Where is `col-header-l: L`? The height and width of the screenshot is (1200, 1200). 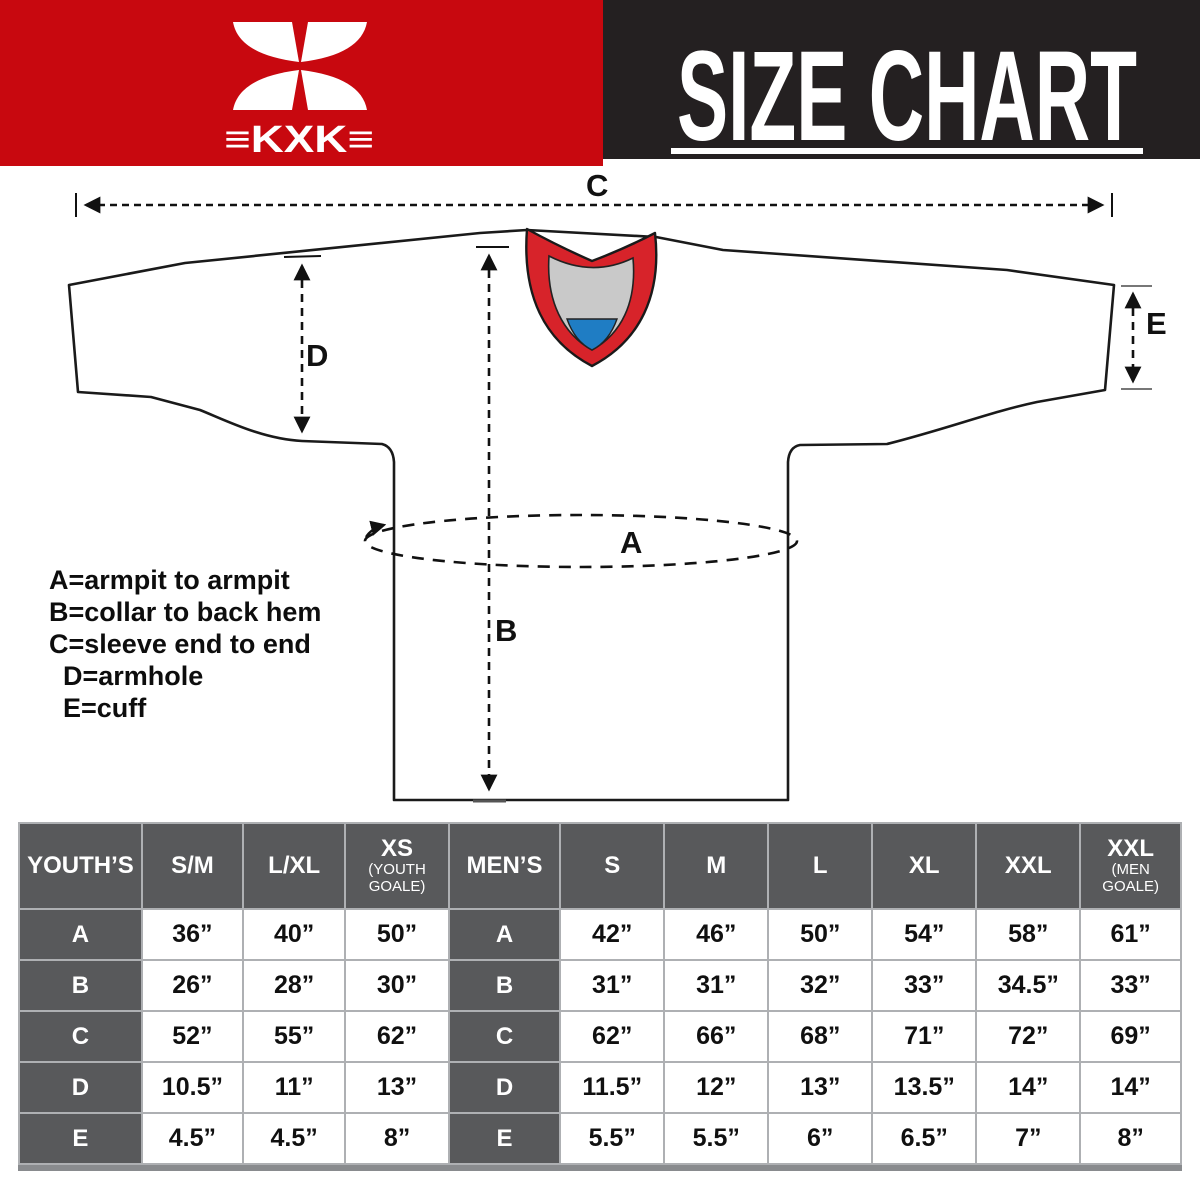 col-header-l: L is located at coordinates (820, 866).